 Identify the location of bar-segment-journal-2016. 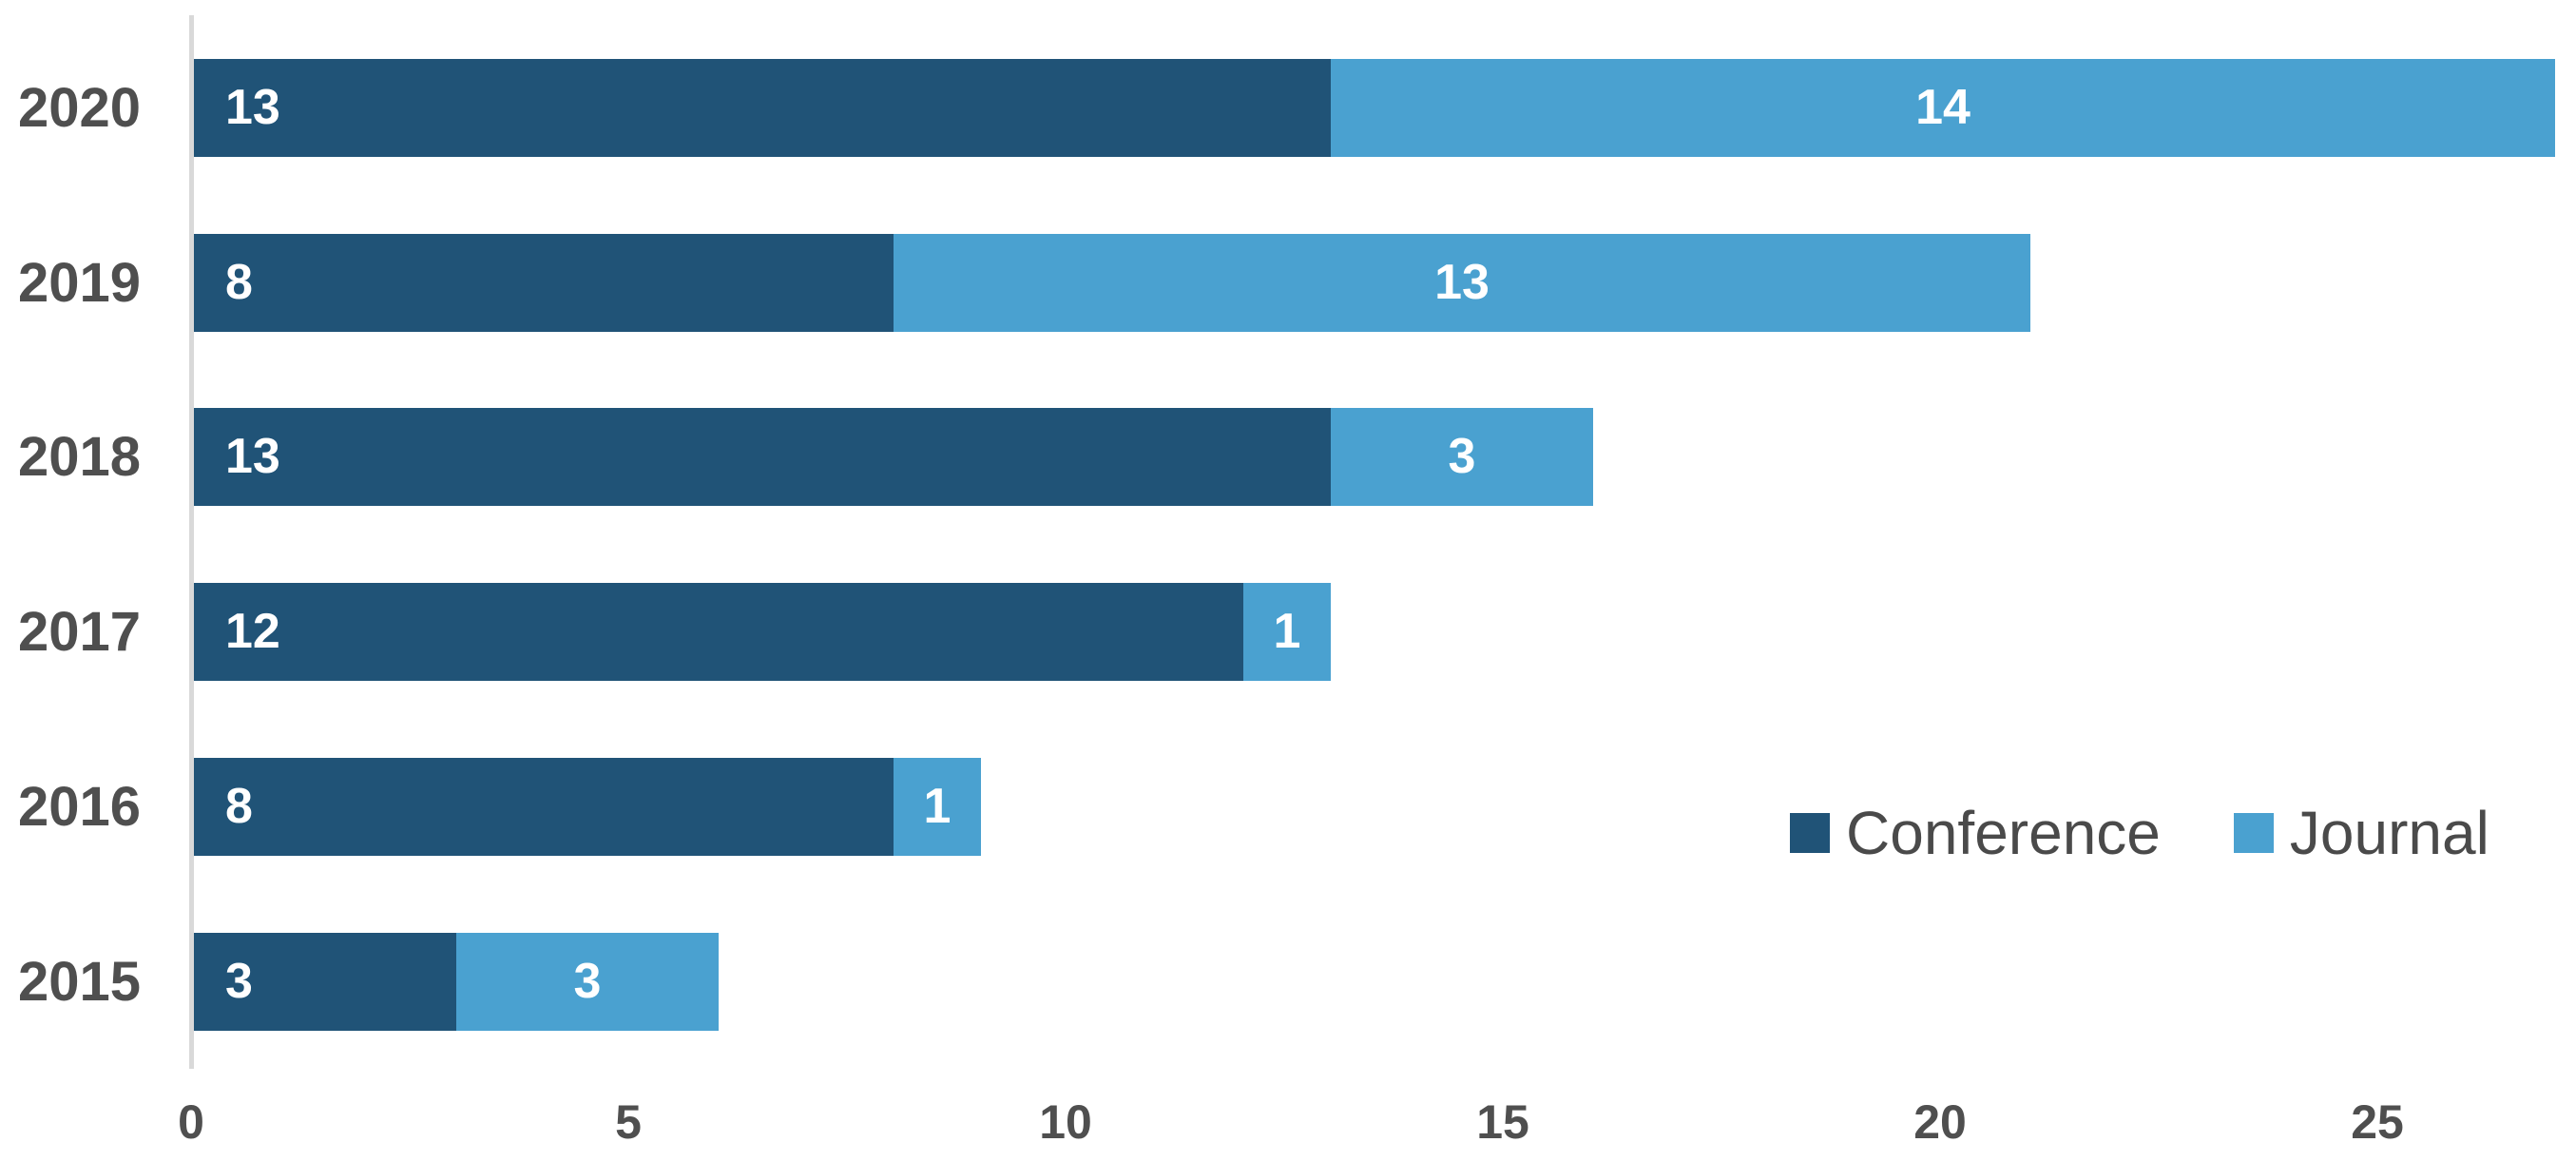
(937, 807).